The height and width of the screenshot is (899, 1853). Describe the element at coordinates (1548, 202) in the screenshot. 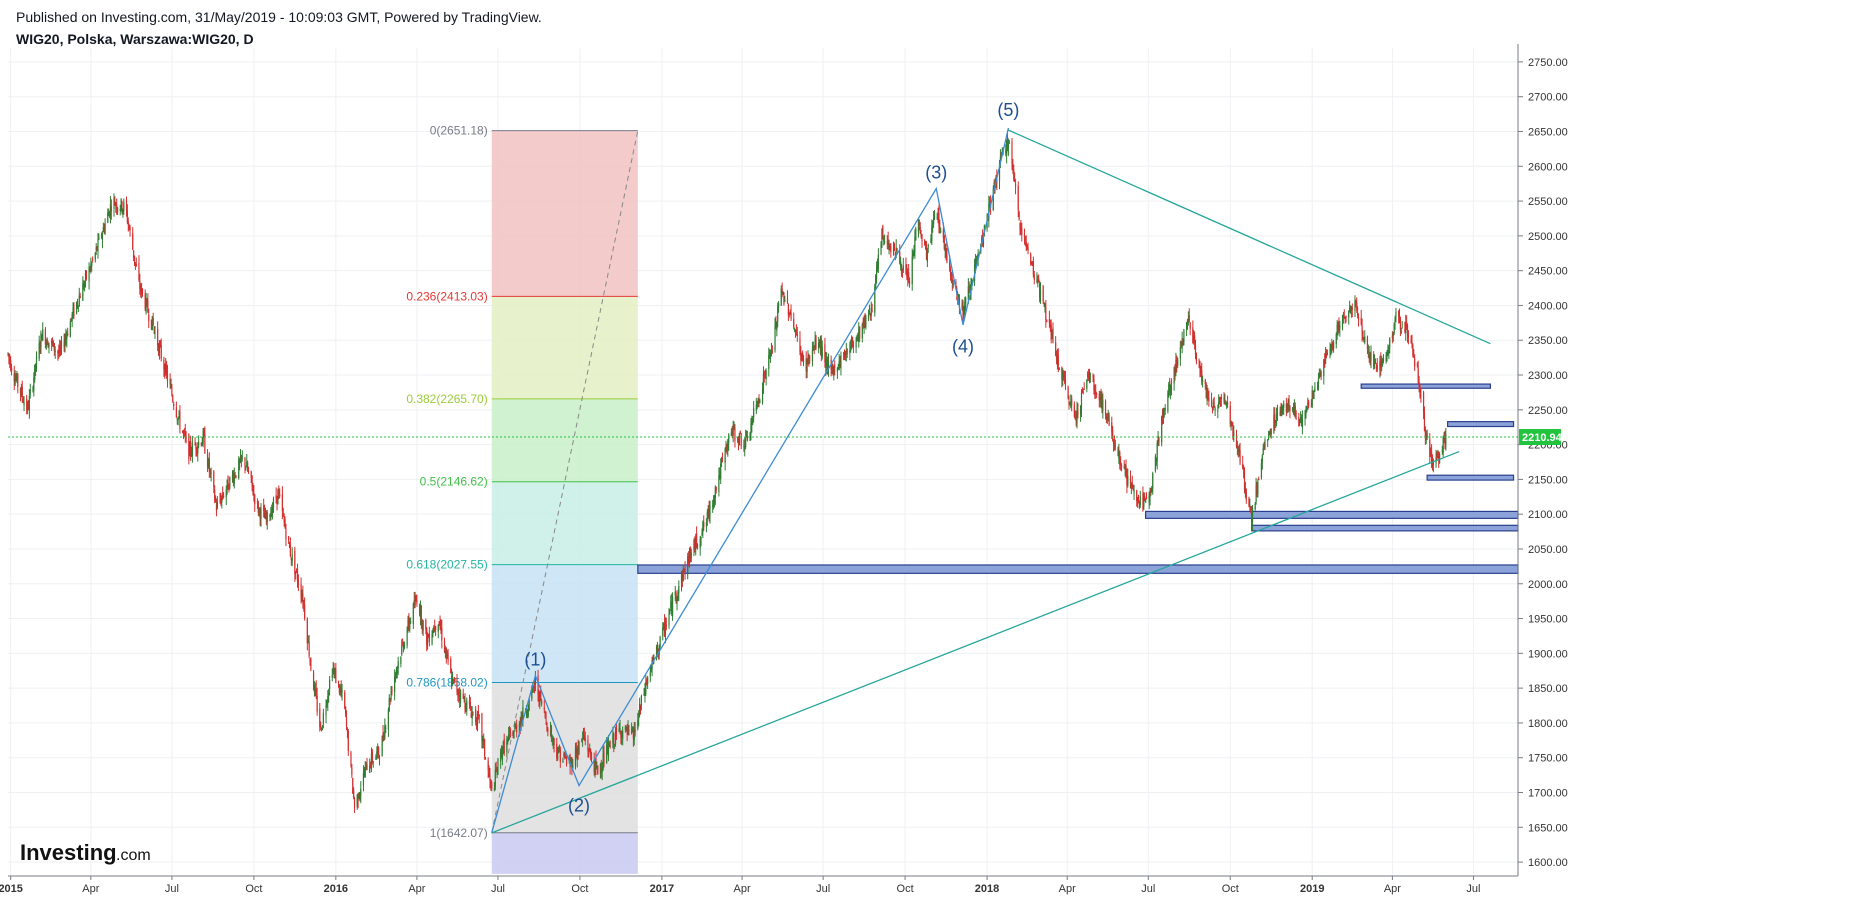

I see `y-tick-label: 2550.00` at that location.